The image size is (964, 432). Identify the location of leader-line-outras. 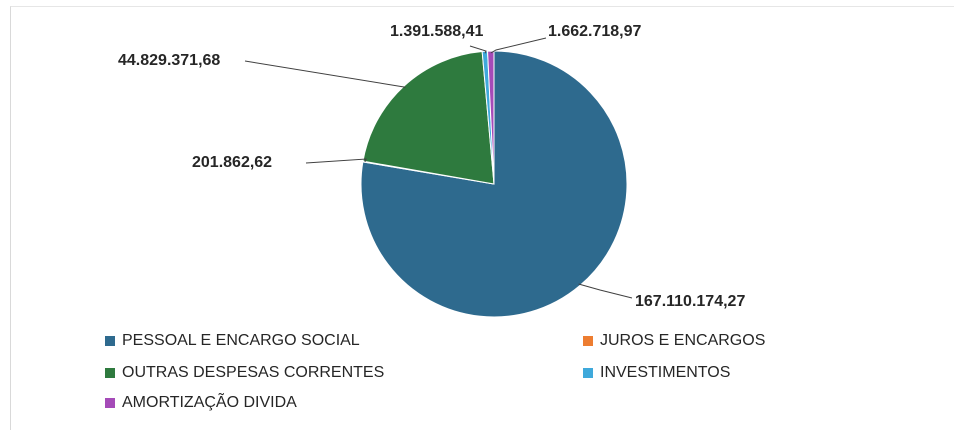
(325, 74).